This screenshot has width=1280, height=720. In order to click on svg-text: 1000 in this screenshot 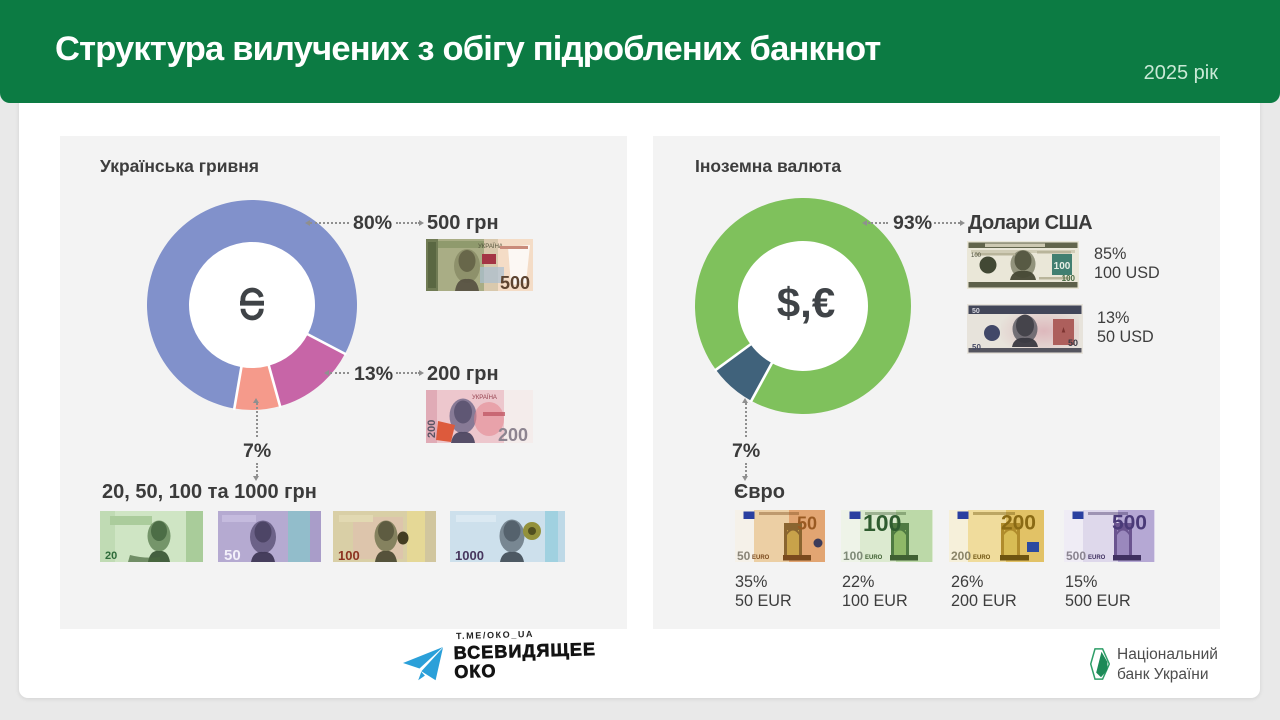, I will do `click(469, 555)`.